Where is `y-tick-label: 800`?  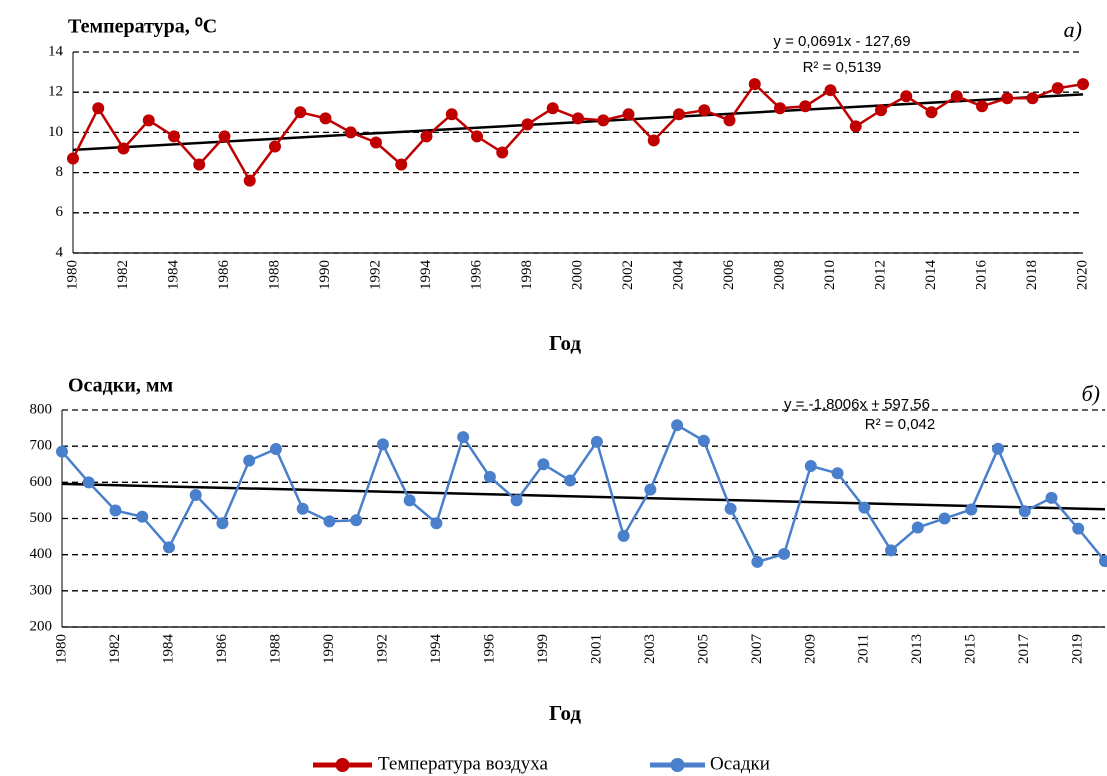
y-tick-label: 800 is located at coordinates (41, 409).